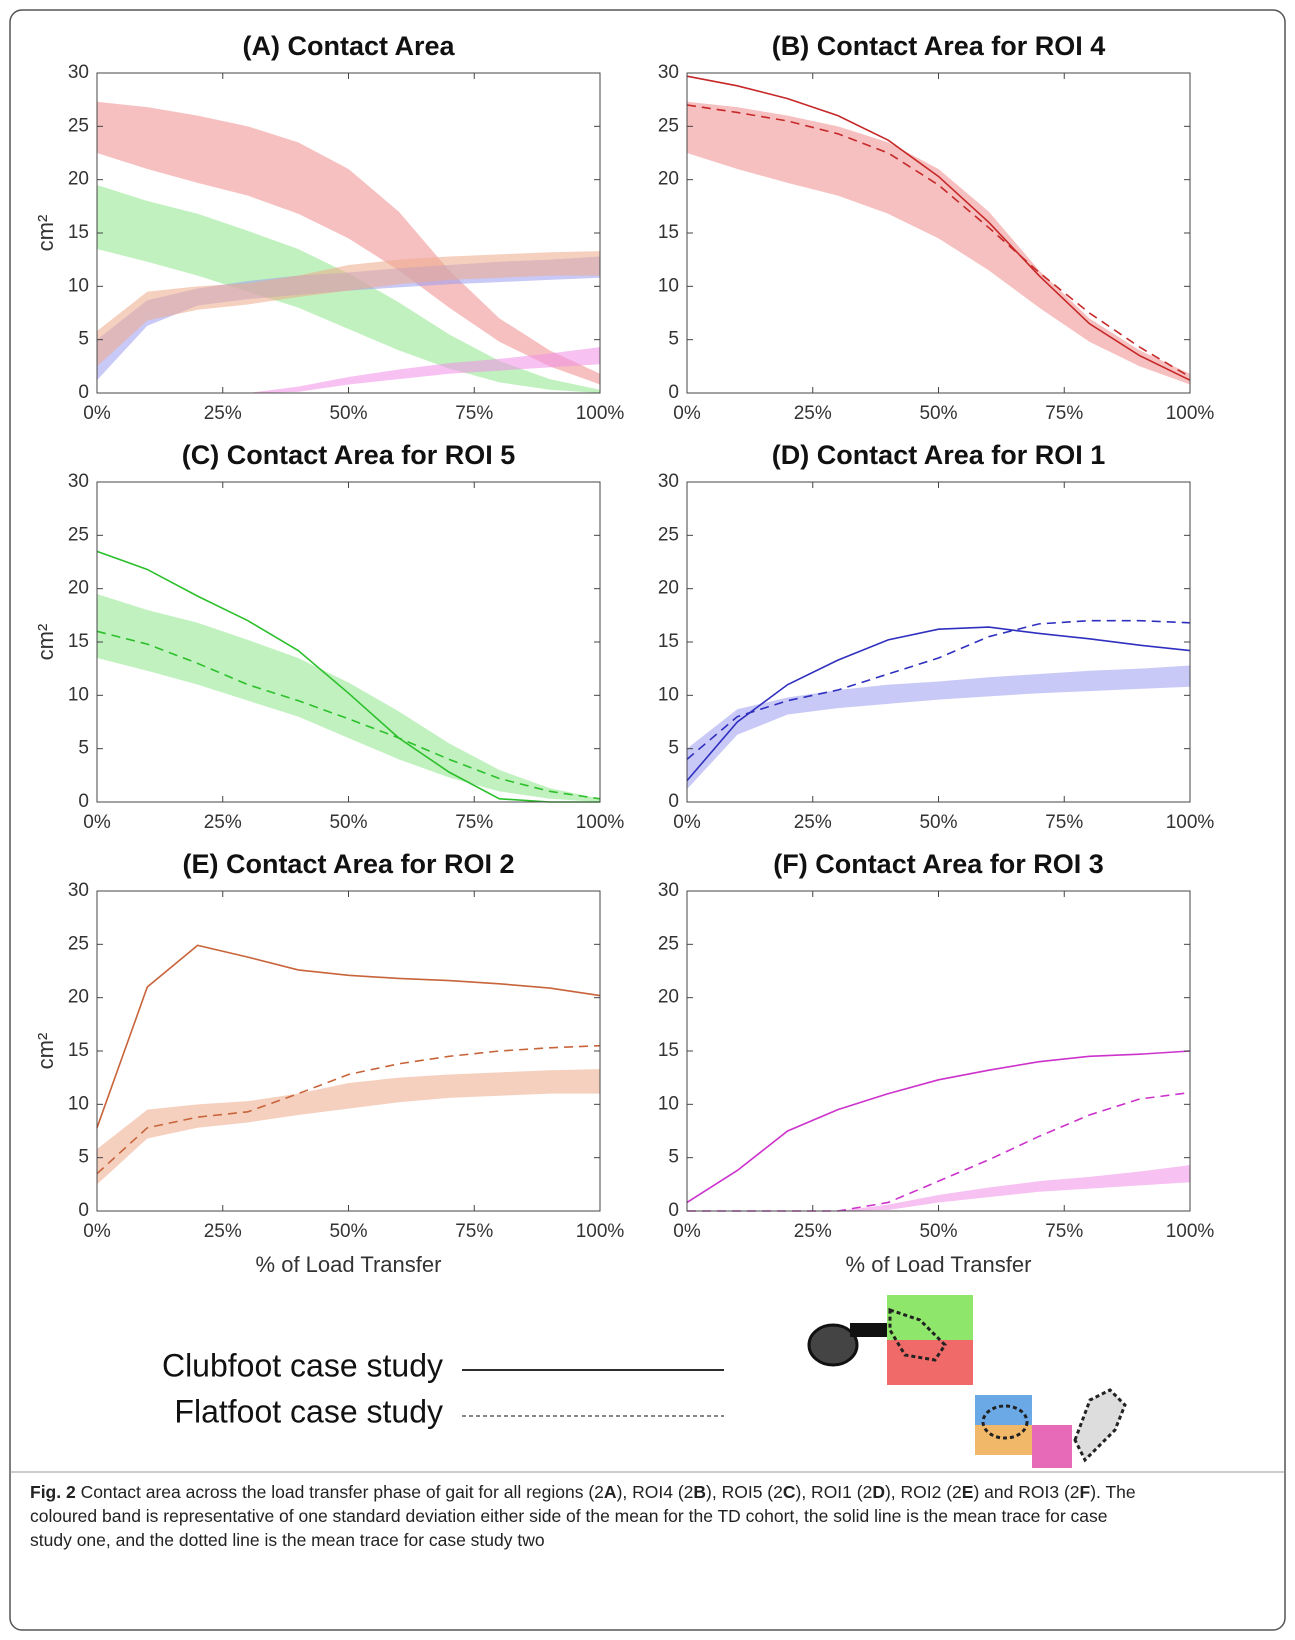 This screenshot has width=1295, height=1640. I want to click on caption-text: A, so click(610, 1492).